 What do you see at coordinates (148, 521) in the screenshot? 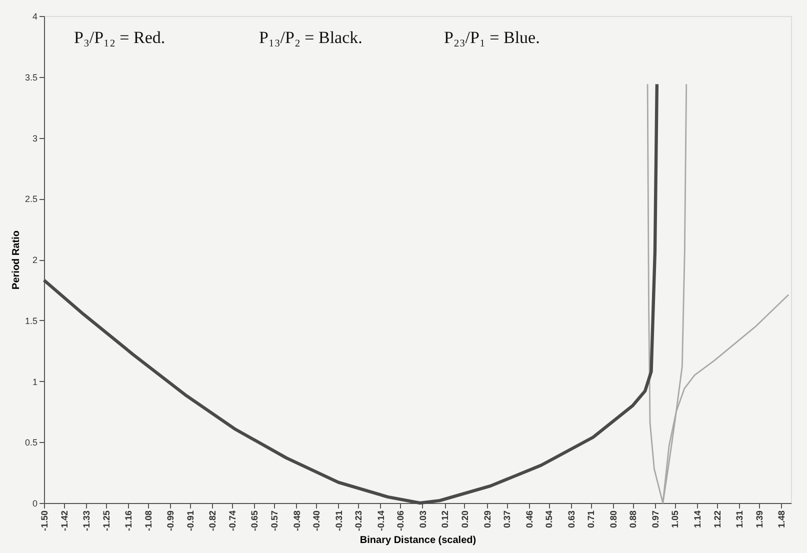
I see `x-tick-label: -1.08` at bounding box center [148, 521].